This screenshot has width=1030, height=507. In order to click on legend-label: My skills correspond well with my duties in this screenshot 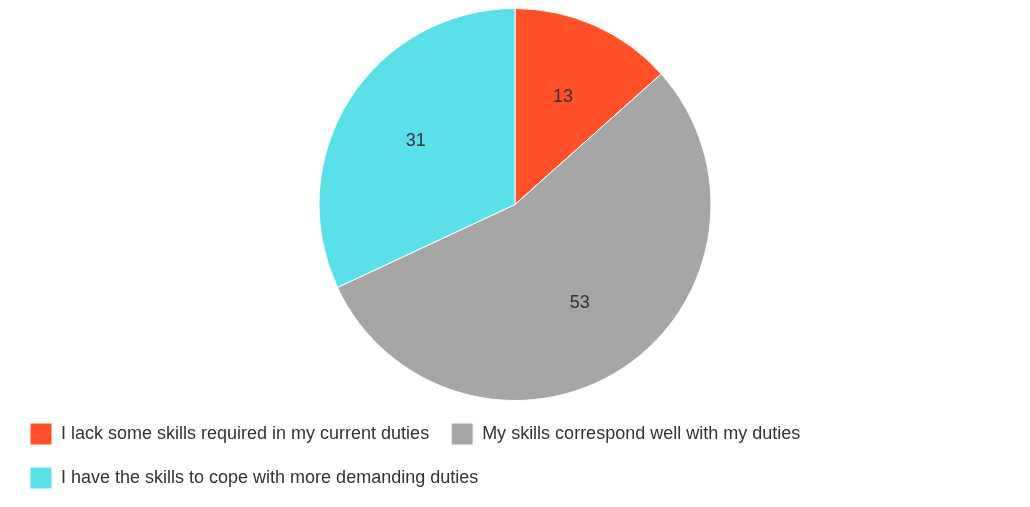, I will do `click(641, 432)`.